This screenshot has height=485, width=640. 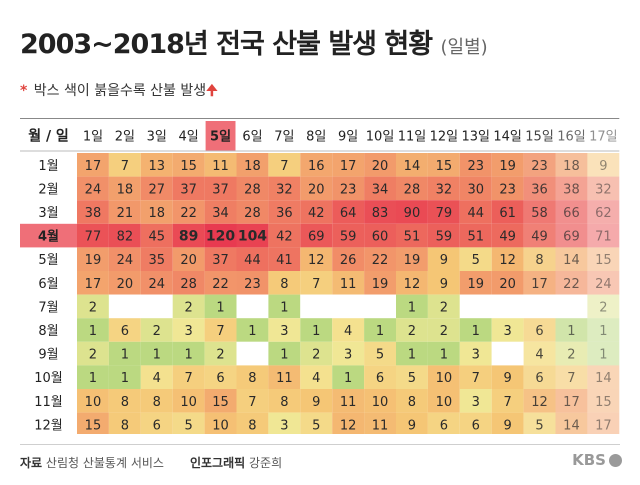 What do you see at coordinates (539, 284) in the screenshot?
I see `cell-value: 17` at bounding box center [539, 284].